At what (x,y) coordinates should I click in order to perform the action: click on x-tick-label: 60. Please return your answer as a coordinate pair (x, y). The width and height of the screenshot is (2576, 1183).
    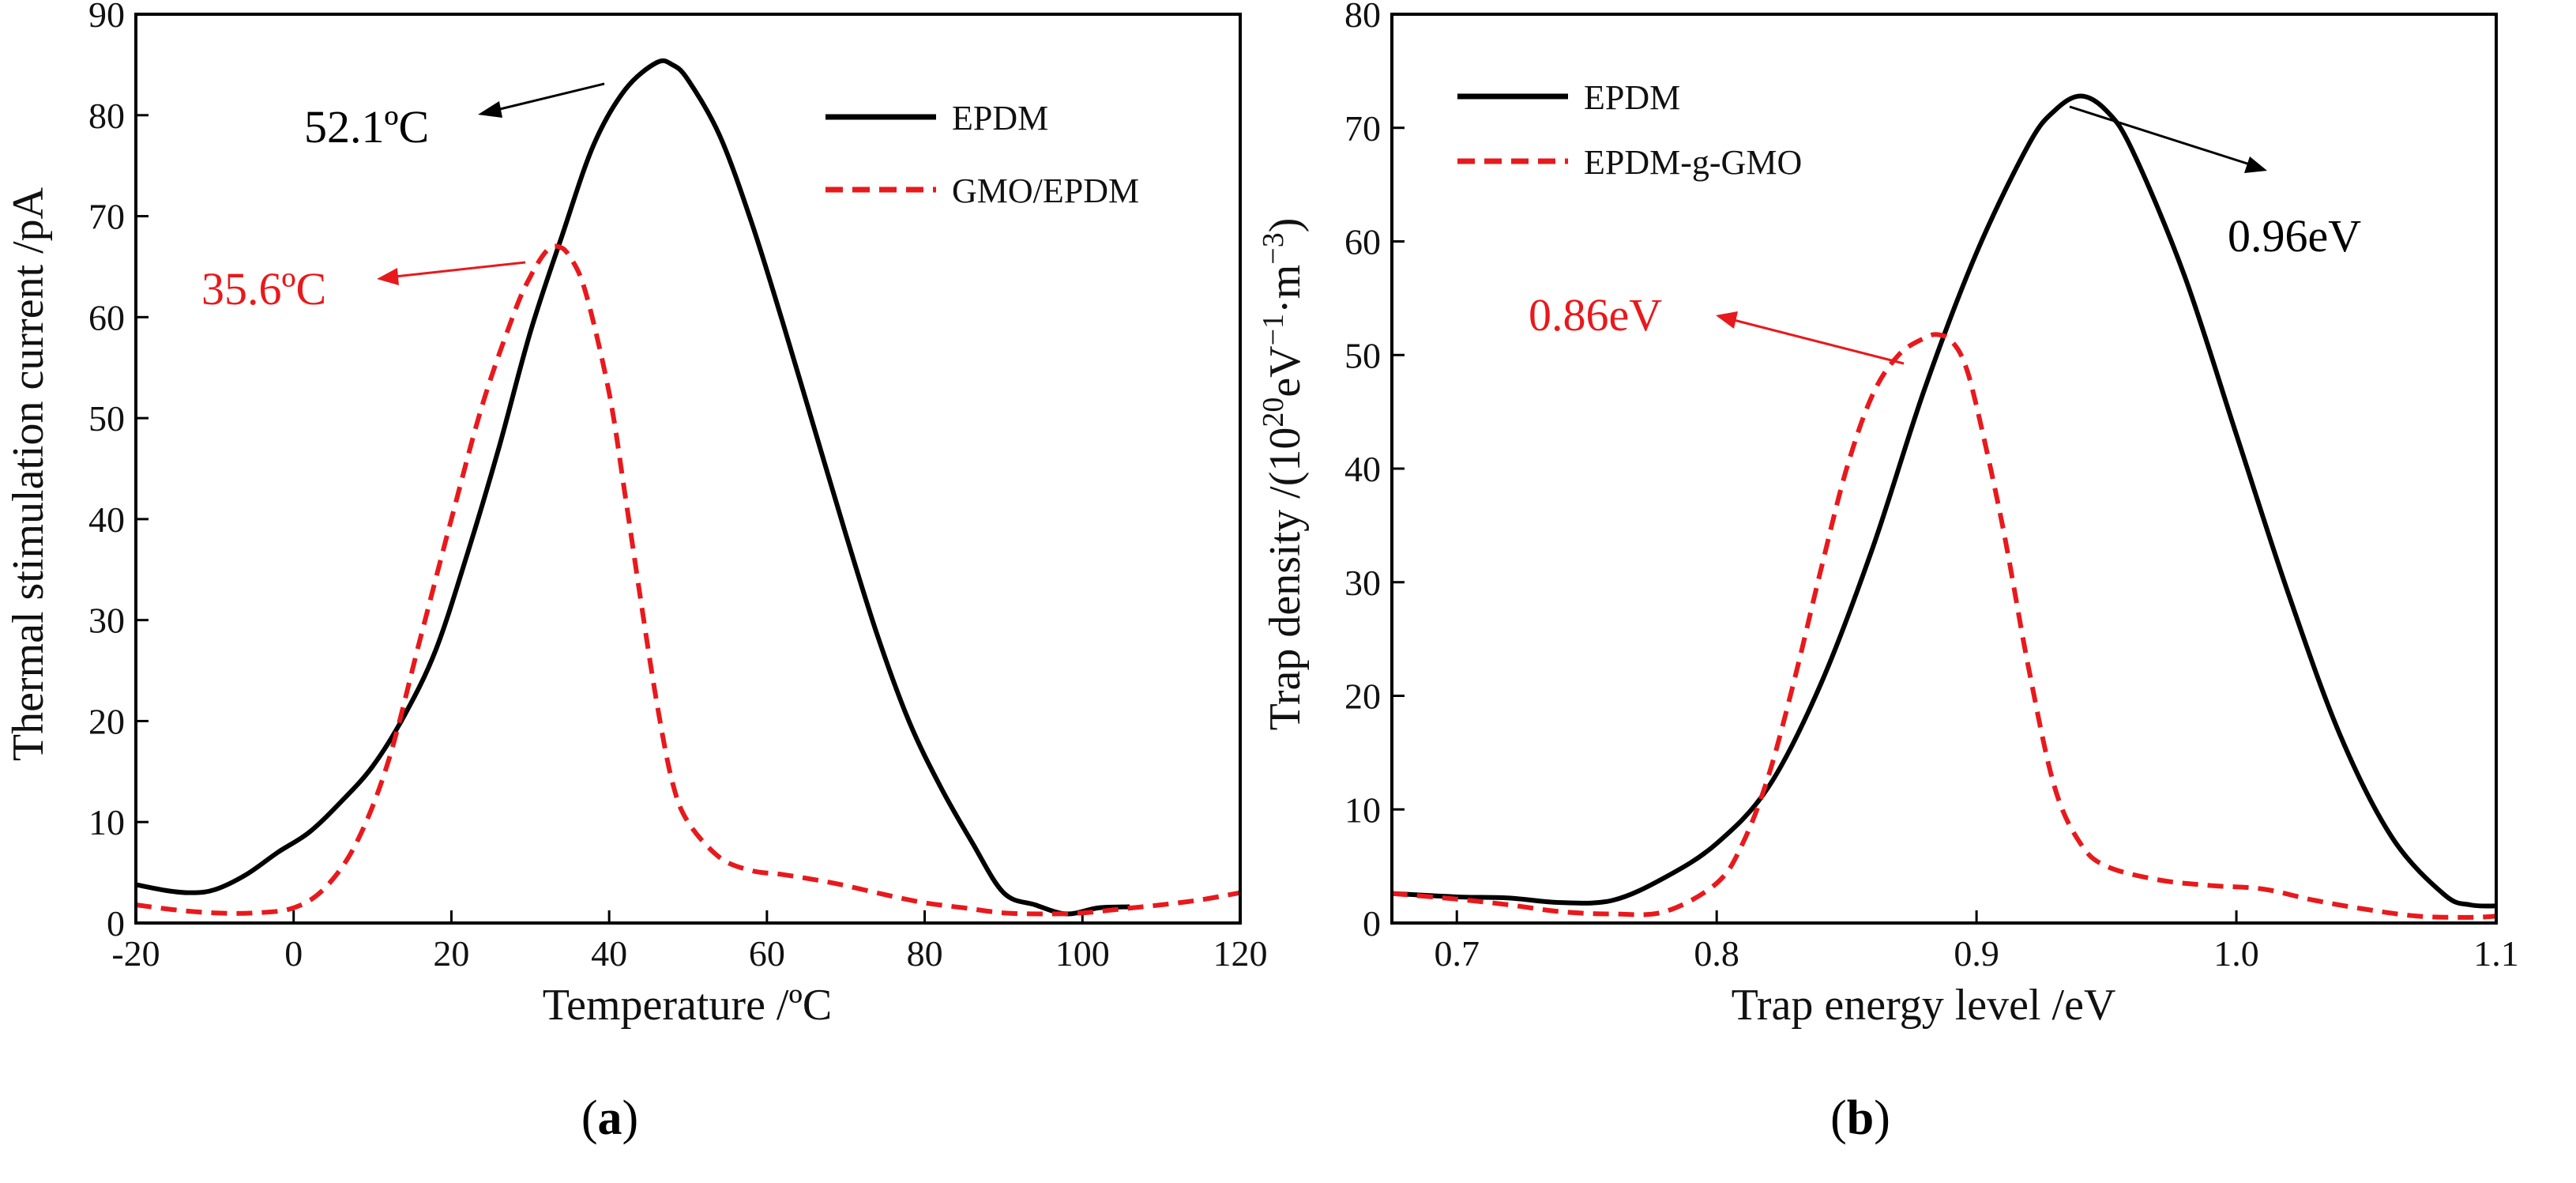
    Looking at the image, I should click on (767, 954).